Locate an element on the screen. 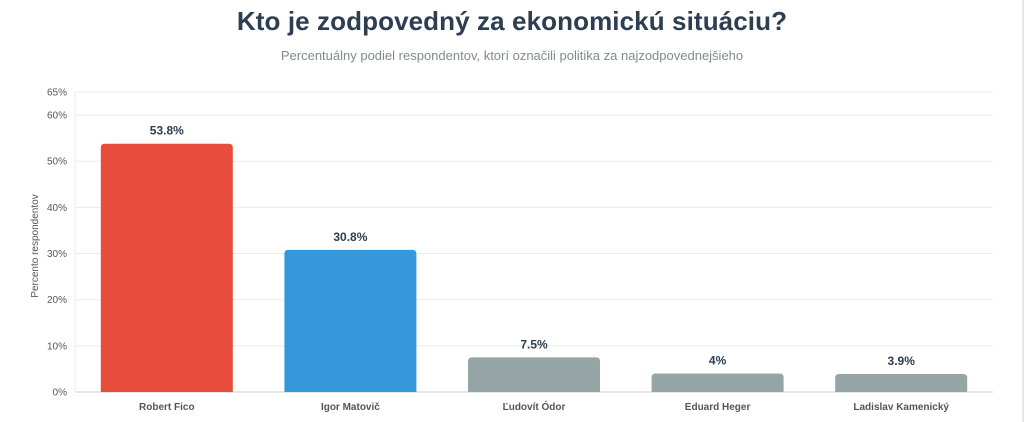 The width and height of the screenshot is (1024, 422). value-label: 53.8% is located at coordinates (167, 131).